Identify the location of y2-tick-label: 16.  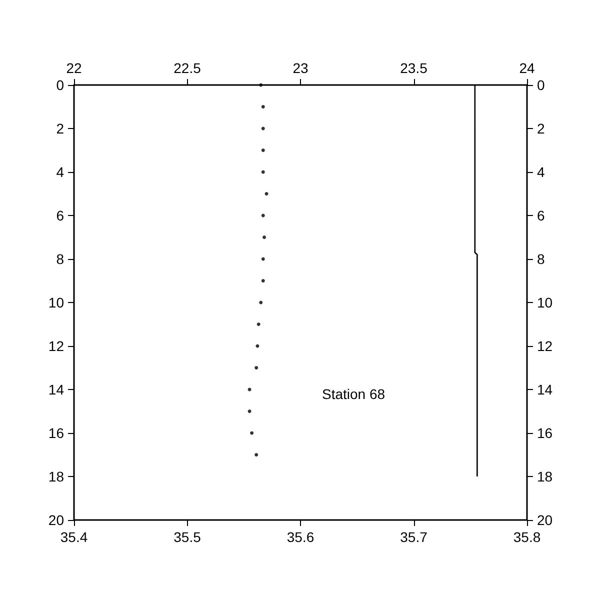
(545, 433).